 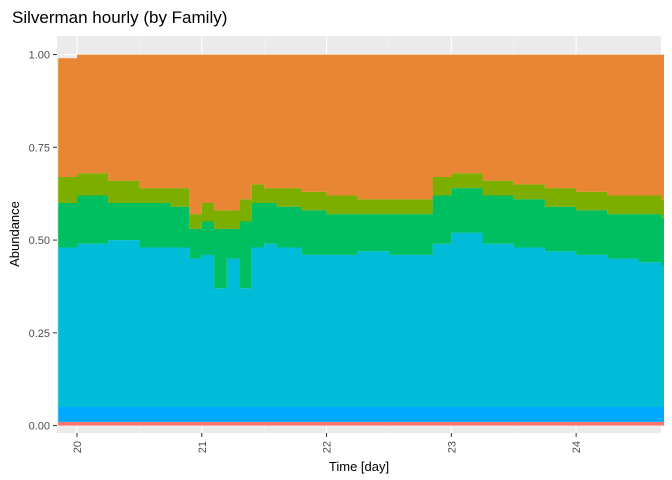 I want to click on x-tick-label: 24, so click(x=577, y=447).